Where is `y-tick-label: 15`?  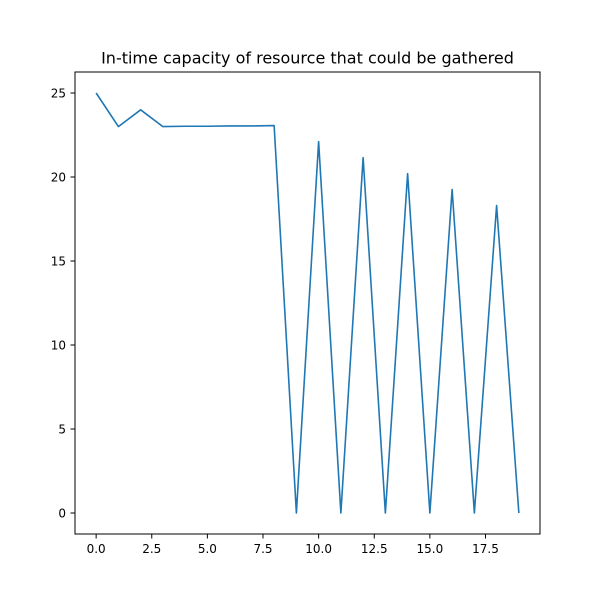
y-tick-label: 15 is located at coordinates (58, 262).